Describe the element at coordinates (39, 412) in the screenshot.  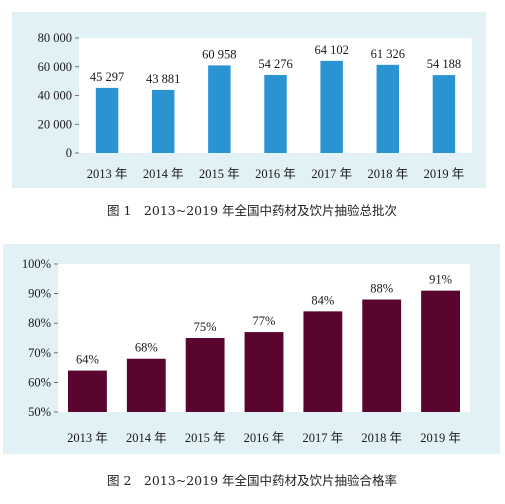
I see `chart-2-y-tick-label: 50%` at that location.